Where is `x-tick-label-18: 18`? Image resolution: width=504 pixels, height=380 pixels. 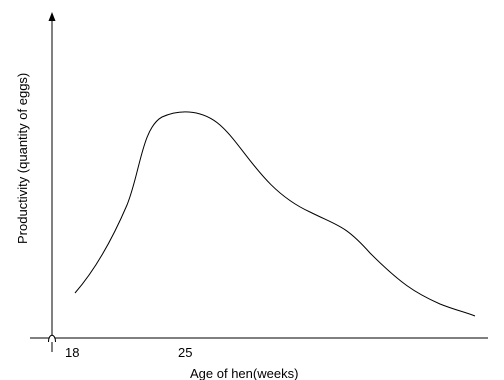 x-tick-label-18: 18 is located at coordinates (72, 352).